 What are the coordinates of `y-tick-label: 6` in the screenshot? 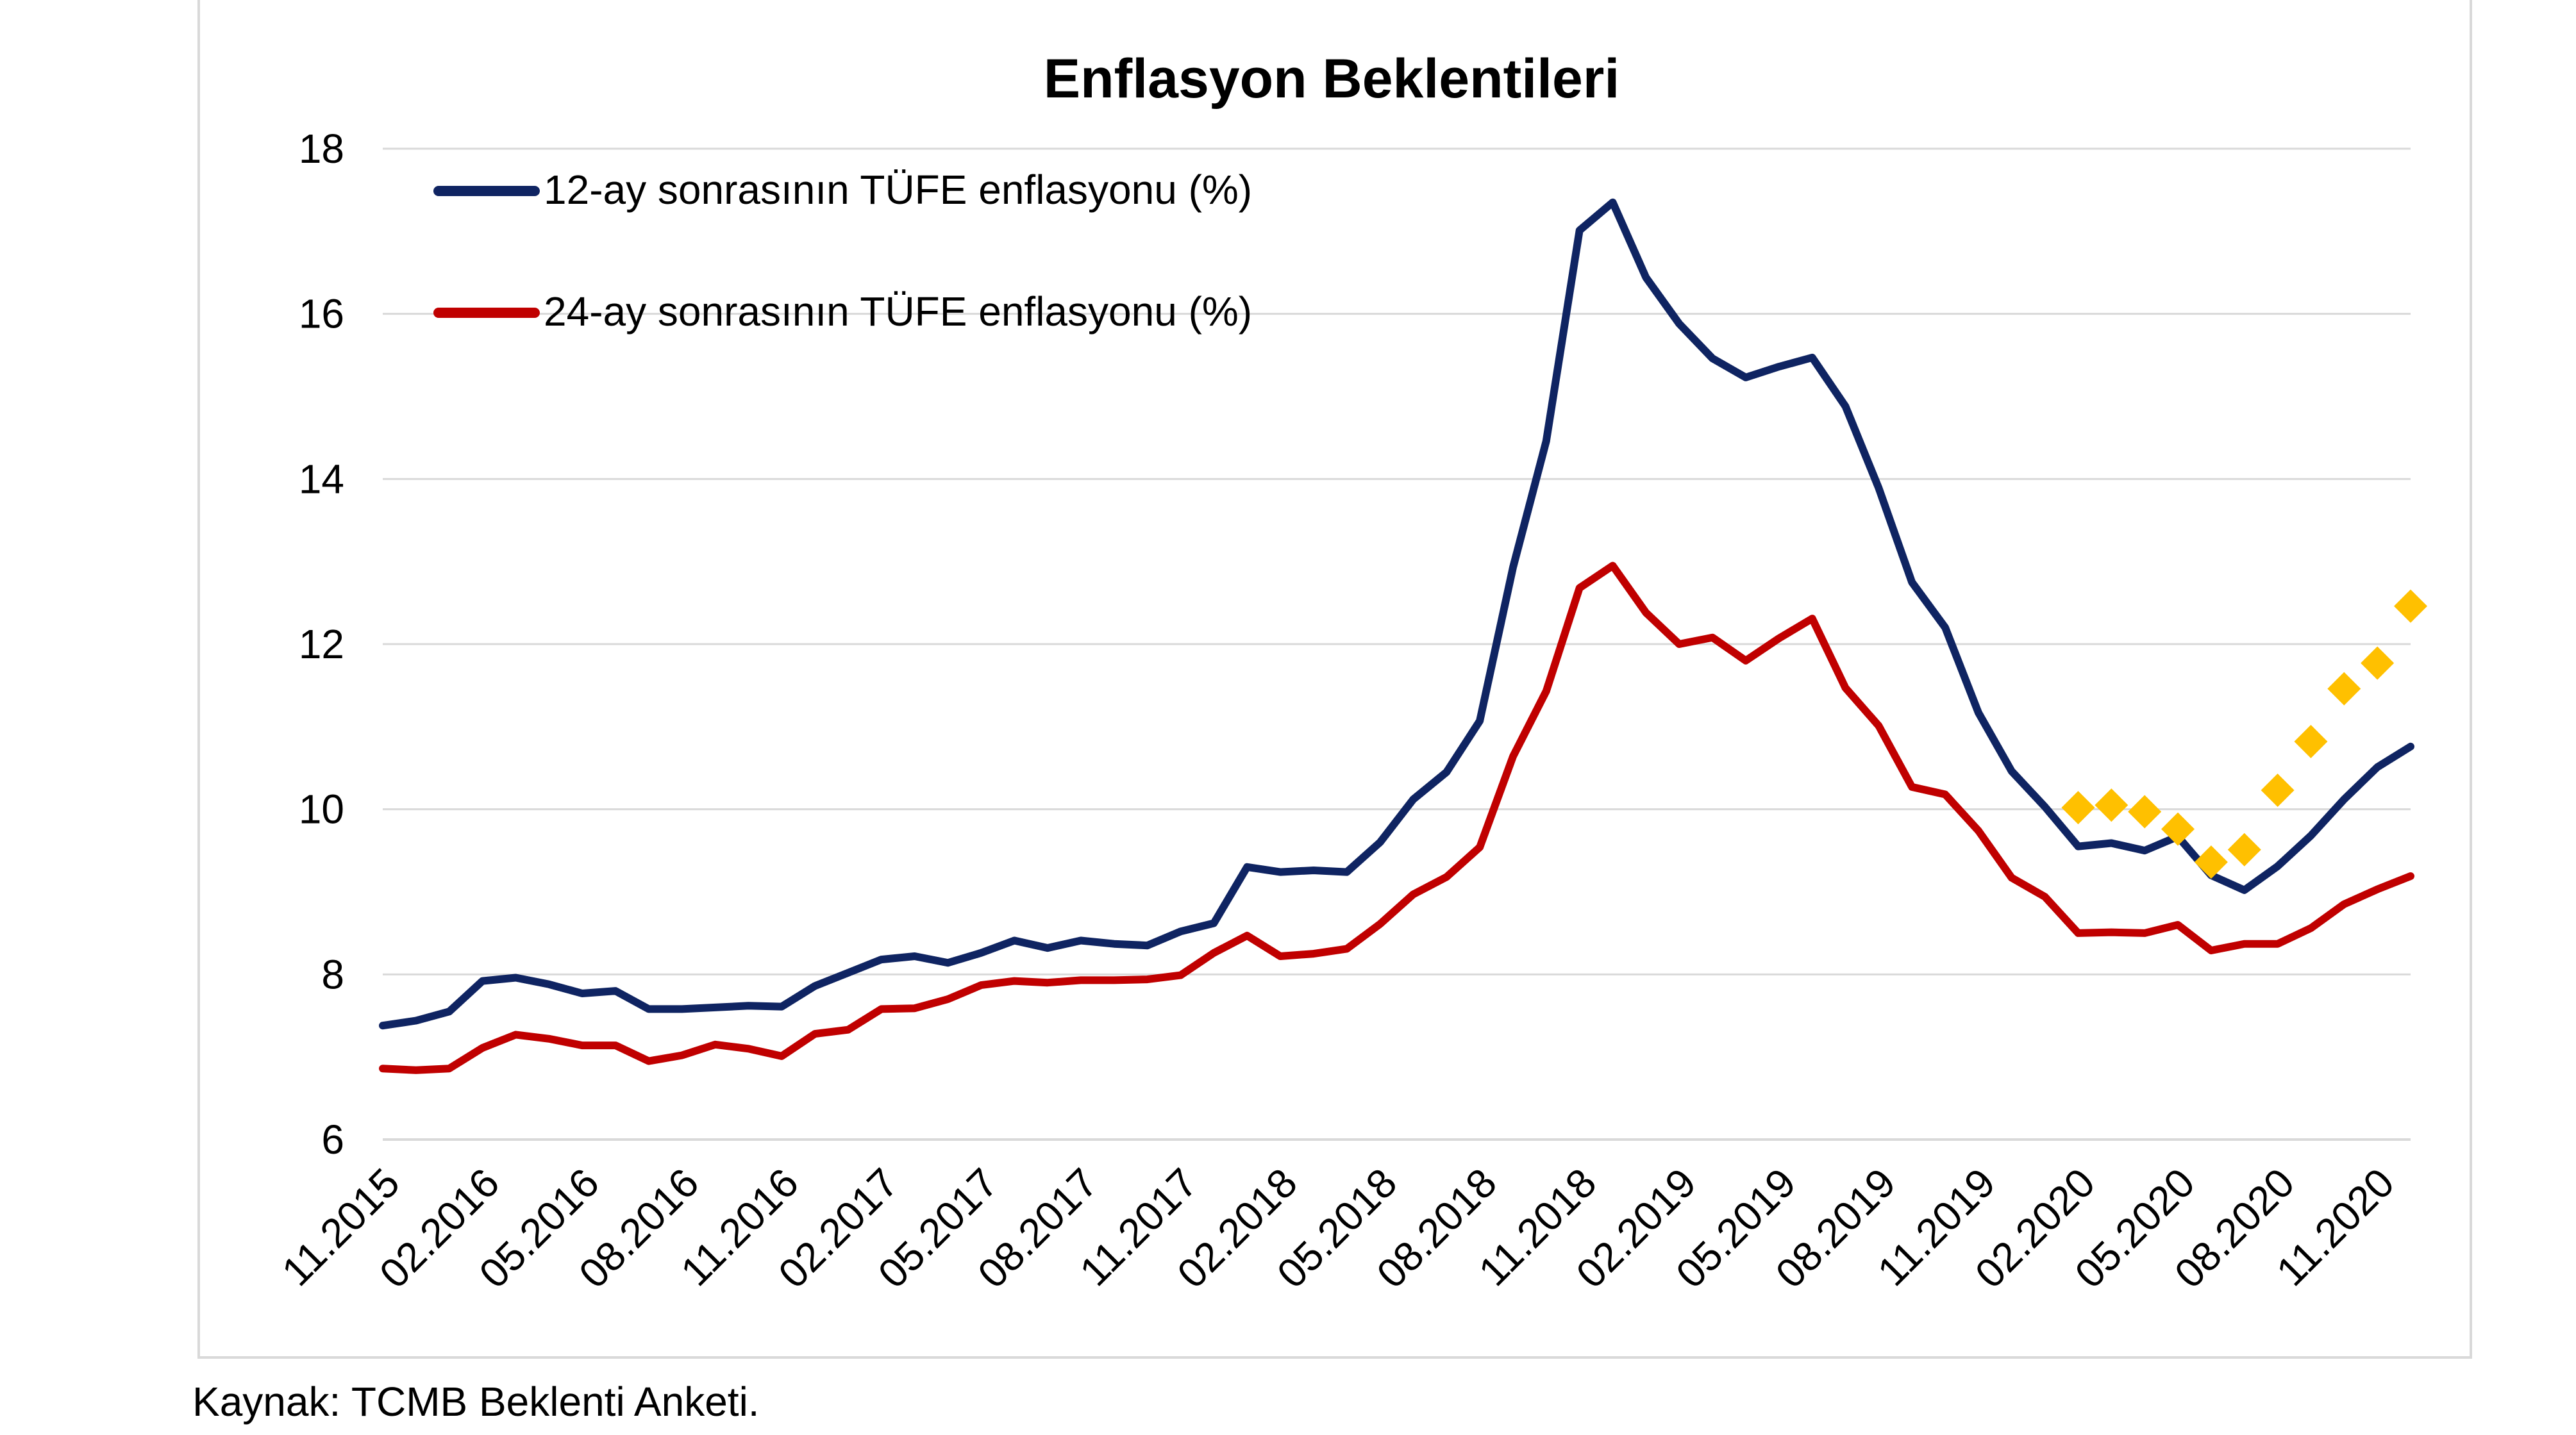 It's located at (332, 1139).